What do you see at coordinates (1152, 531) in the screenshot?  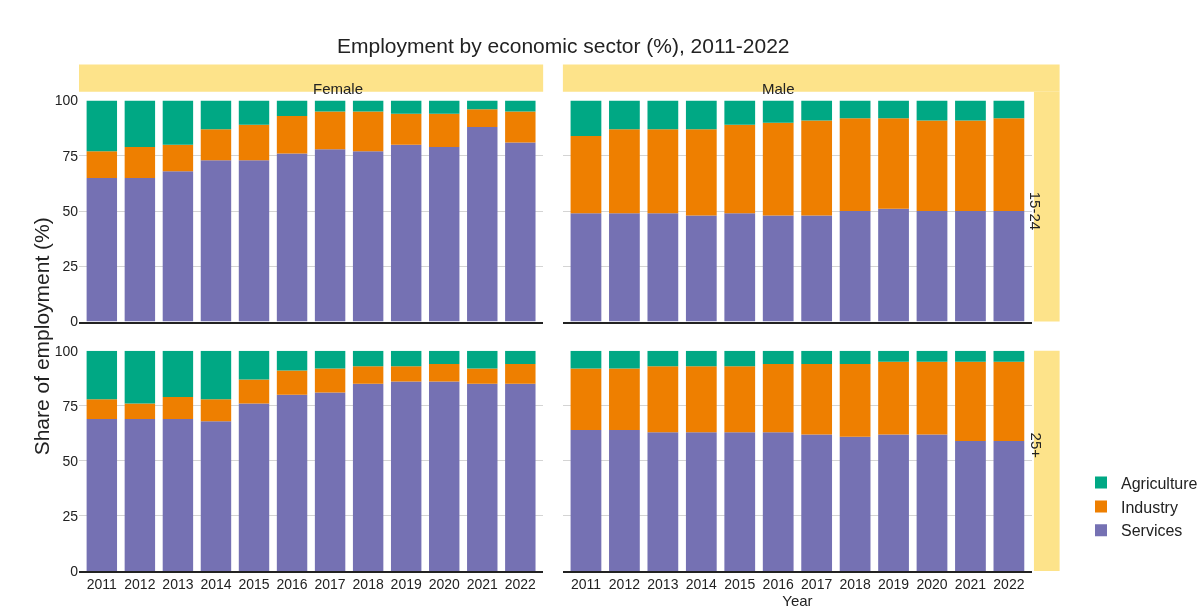 I see `legend-label: Services` at bounding box center [1152, 531].